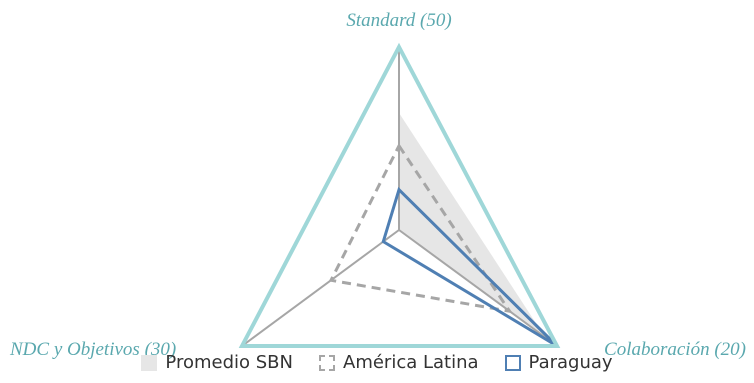 This screenshot has height=383, width=754. I want to click on legend-item-promedio-sbn: Promedio SBN, so click(217, 362).